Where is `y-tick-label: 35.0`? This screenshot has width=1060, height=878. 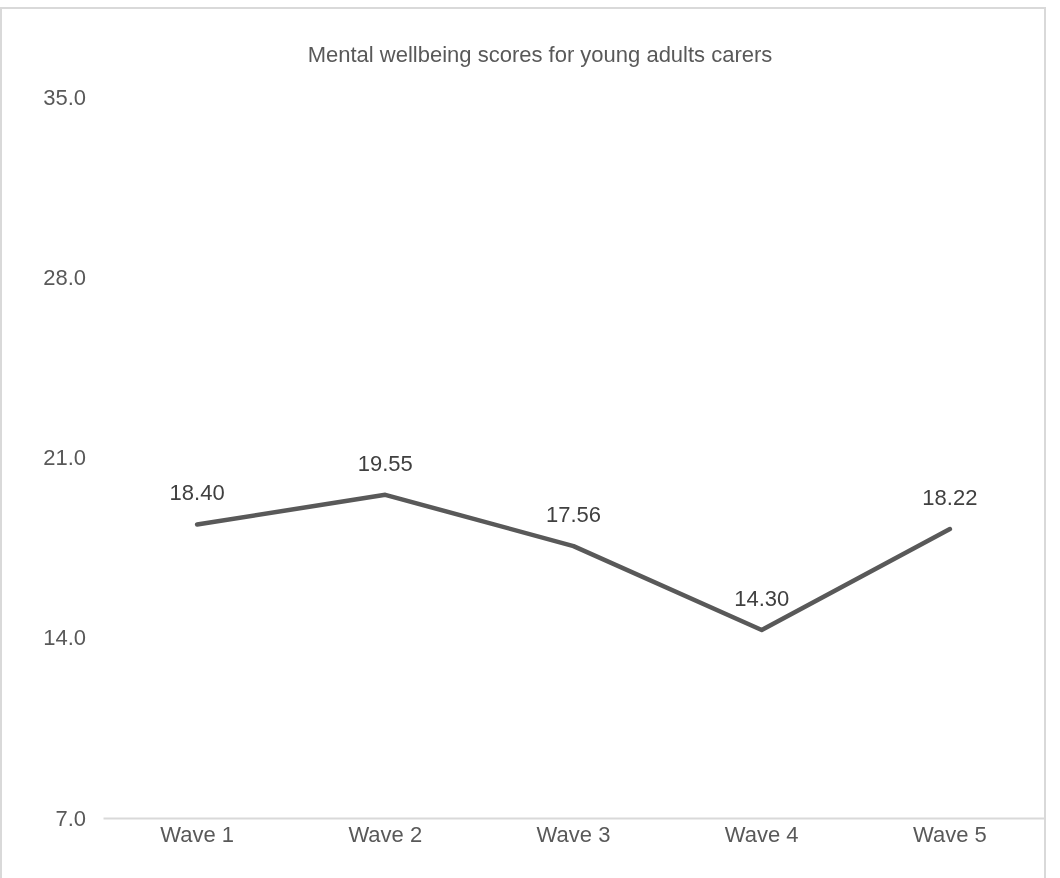
y-tick-label: 35.0 is located at coordinates (64, 97).